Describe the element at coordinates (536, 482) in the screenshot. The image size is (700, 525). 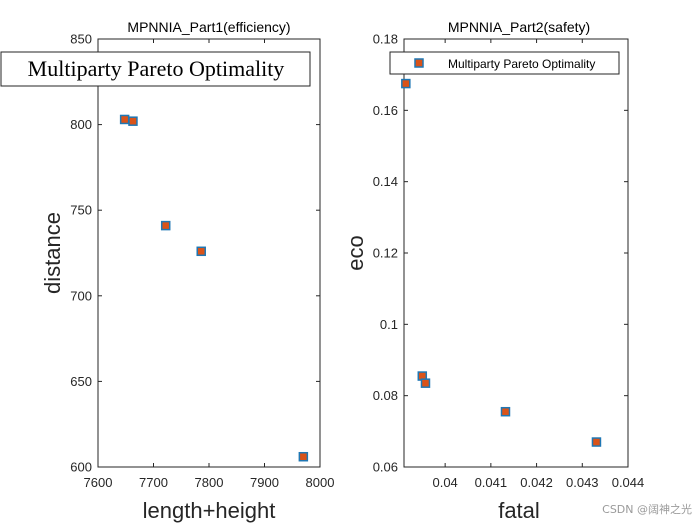
I see `x-tick-label: 0.042` at that location.